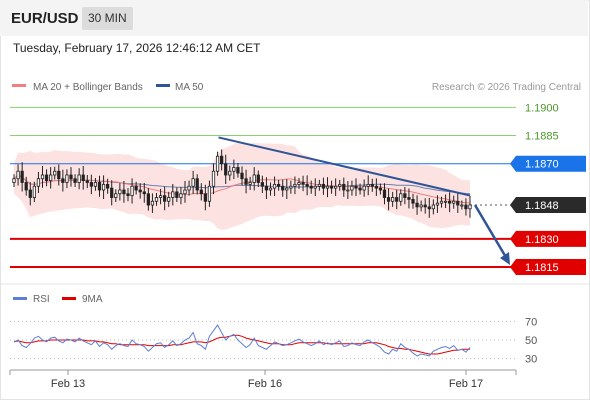 The width and height of the screenshot is (590, 400). Describe the element at coordinates (69, 298) in the screenshot. I see `ma9-legend-swatch` at that location.